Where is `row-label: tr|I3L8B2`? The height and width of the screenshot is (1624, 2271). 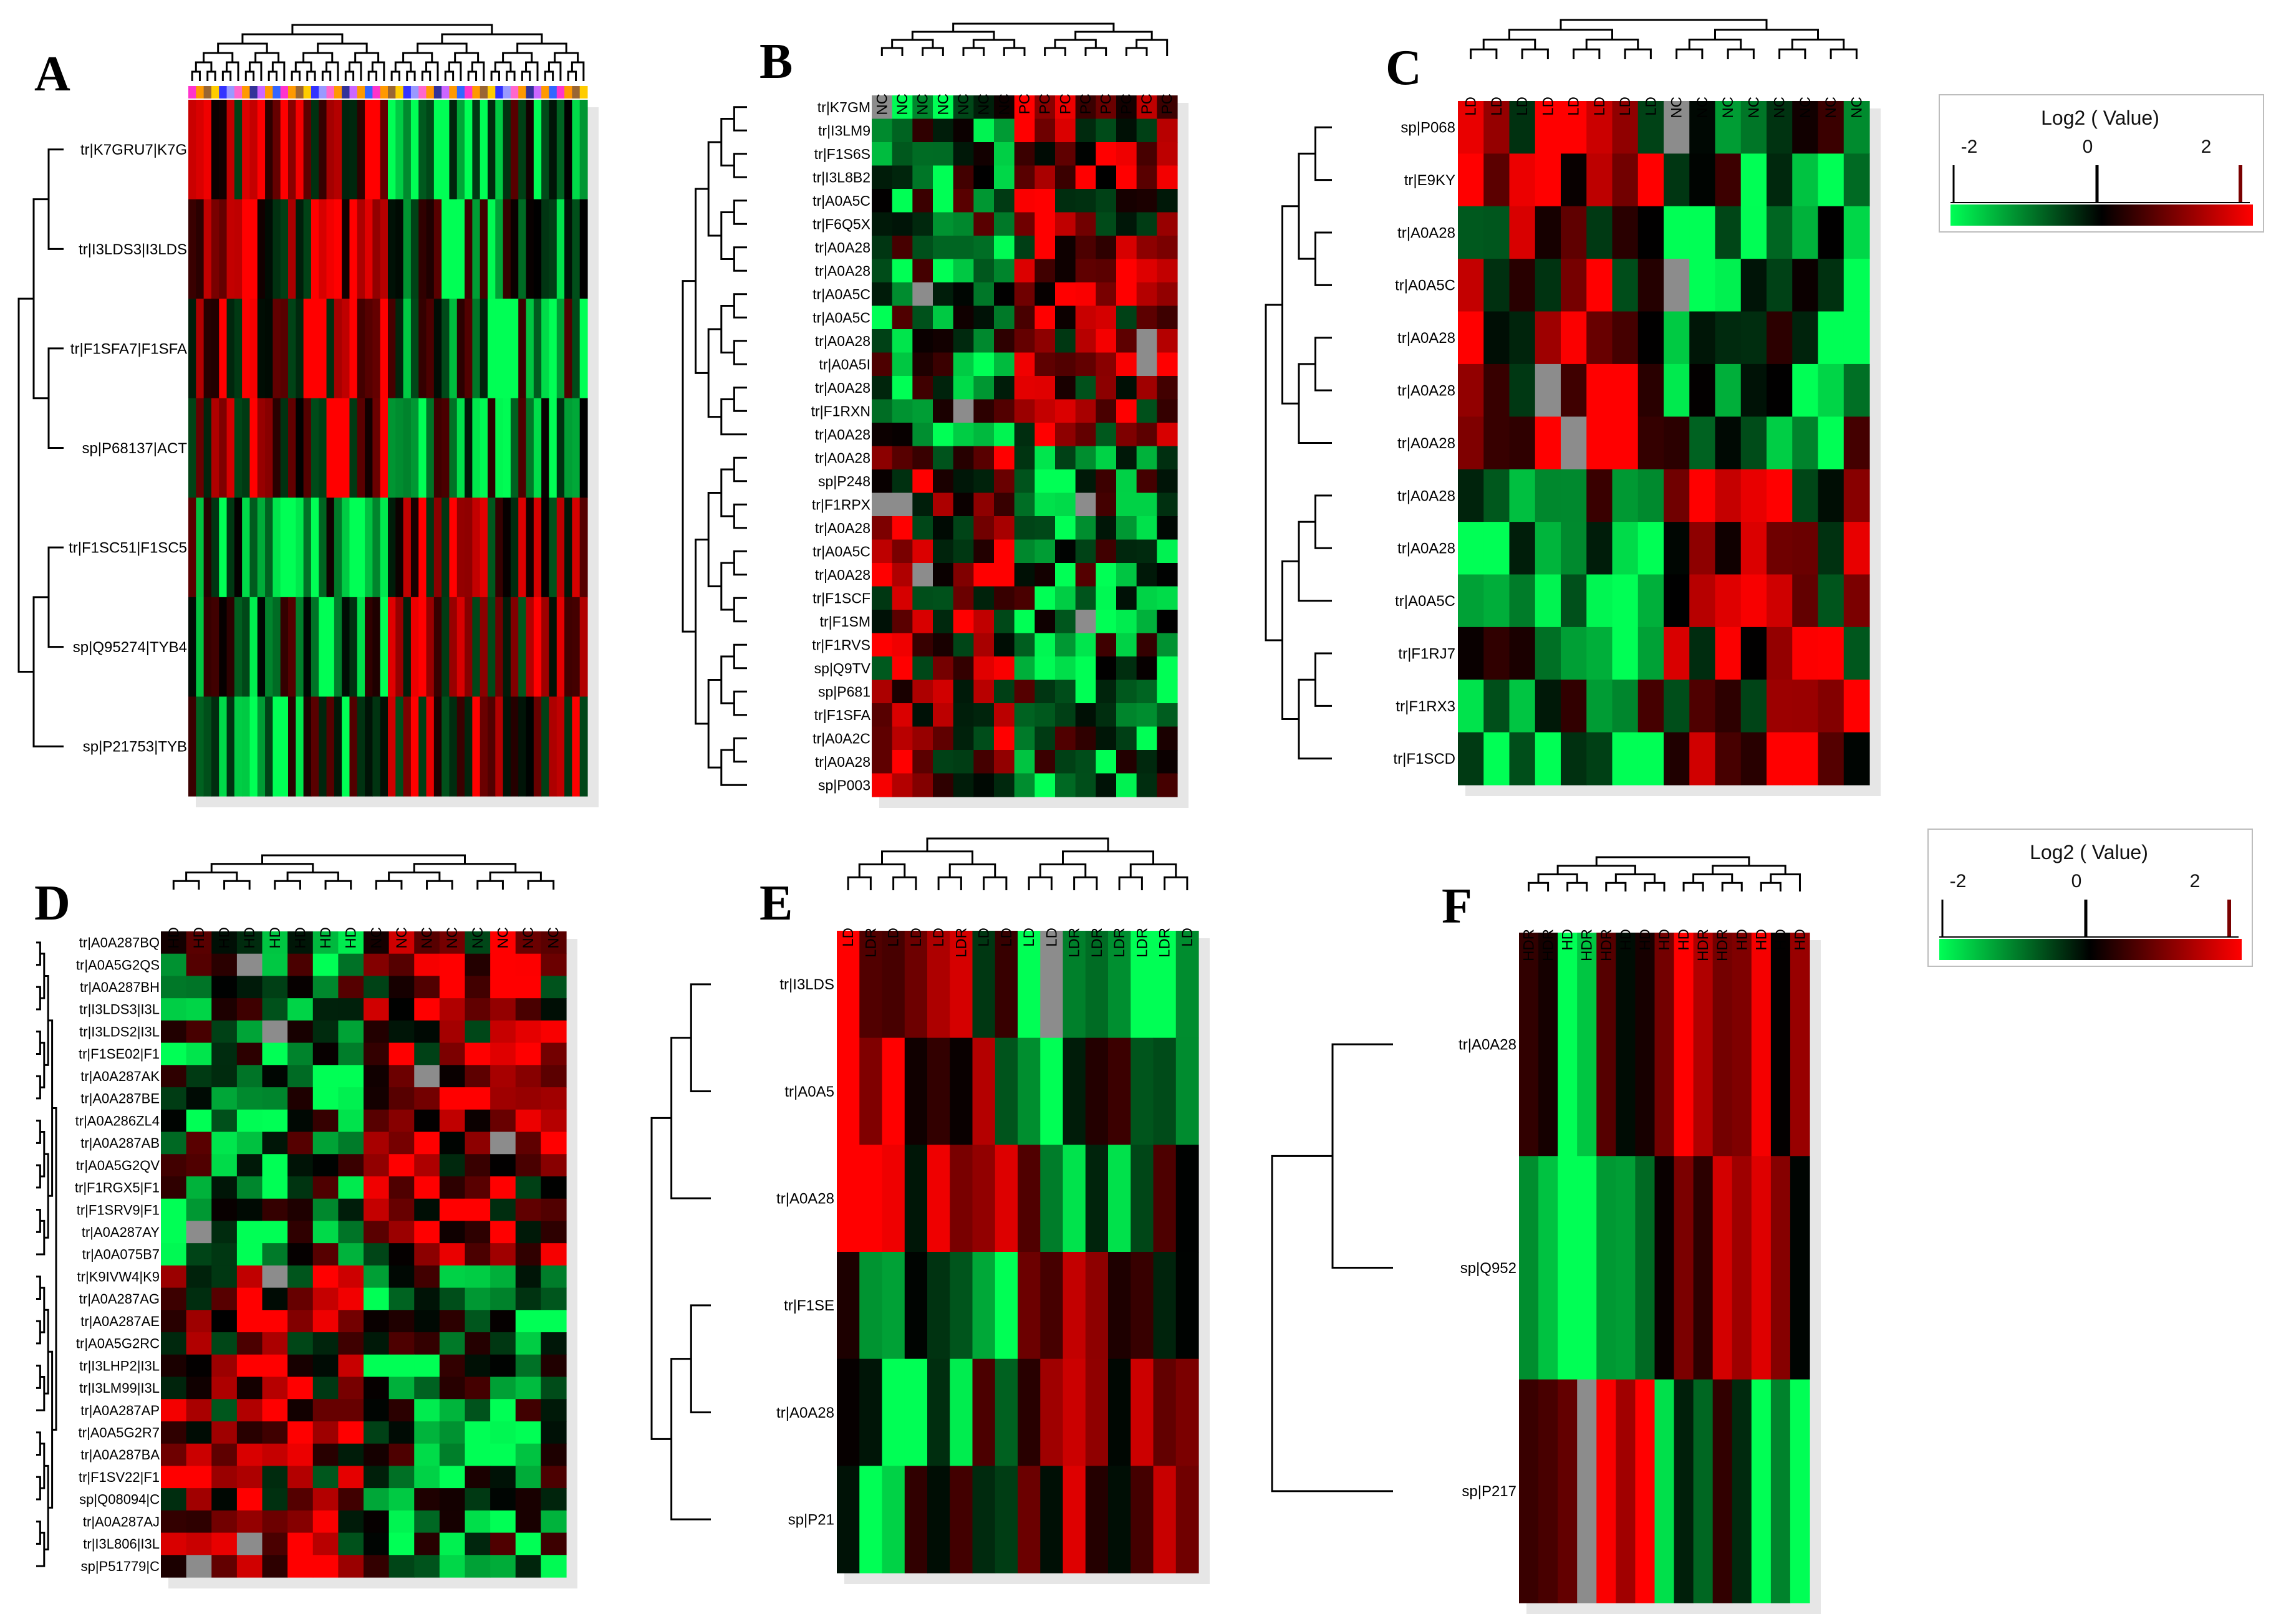
row-label: tr|I3L8B2 is located at coordinates (841, 177).